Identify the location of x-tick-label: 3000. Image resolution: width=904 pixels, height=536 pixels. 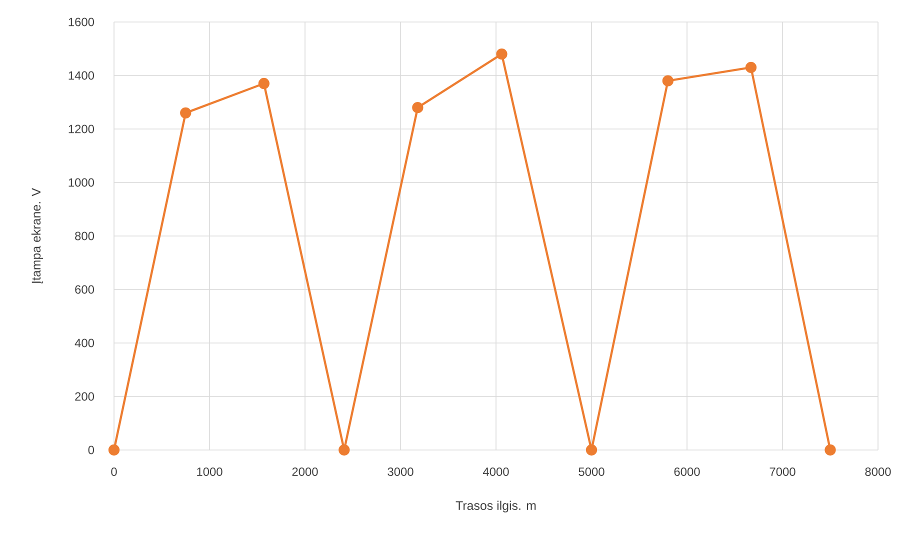
(401, 472).